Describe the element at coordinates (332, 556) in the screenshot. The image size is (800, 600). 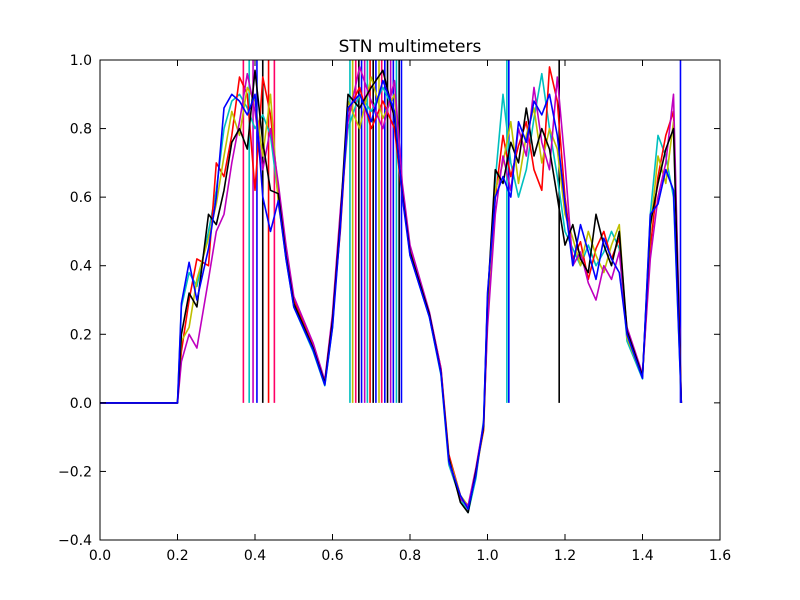
I see `x-tick-label: 0.6` at that location.